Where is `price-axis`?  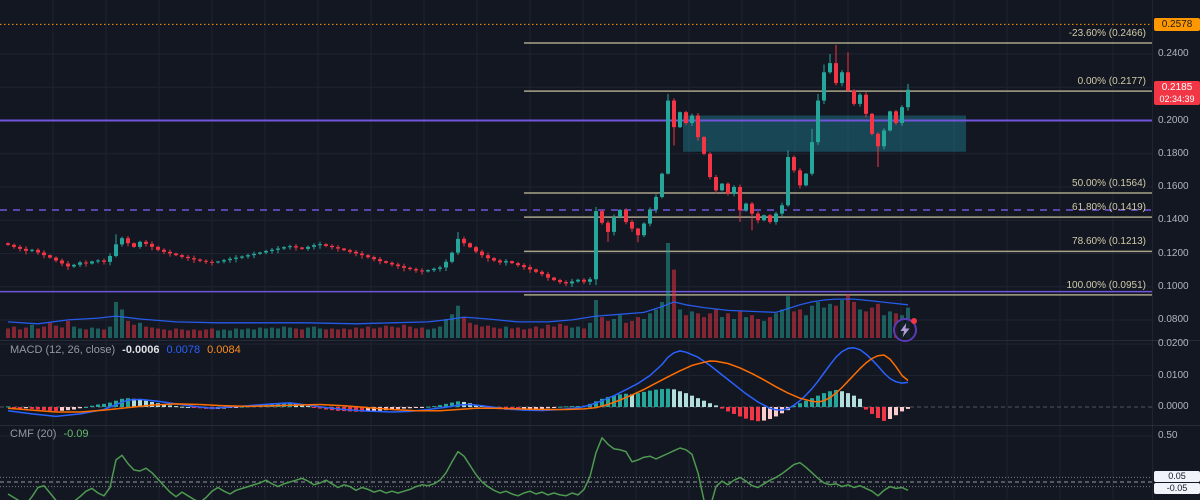
price-axis is located at coordinates (1176, 250).